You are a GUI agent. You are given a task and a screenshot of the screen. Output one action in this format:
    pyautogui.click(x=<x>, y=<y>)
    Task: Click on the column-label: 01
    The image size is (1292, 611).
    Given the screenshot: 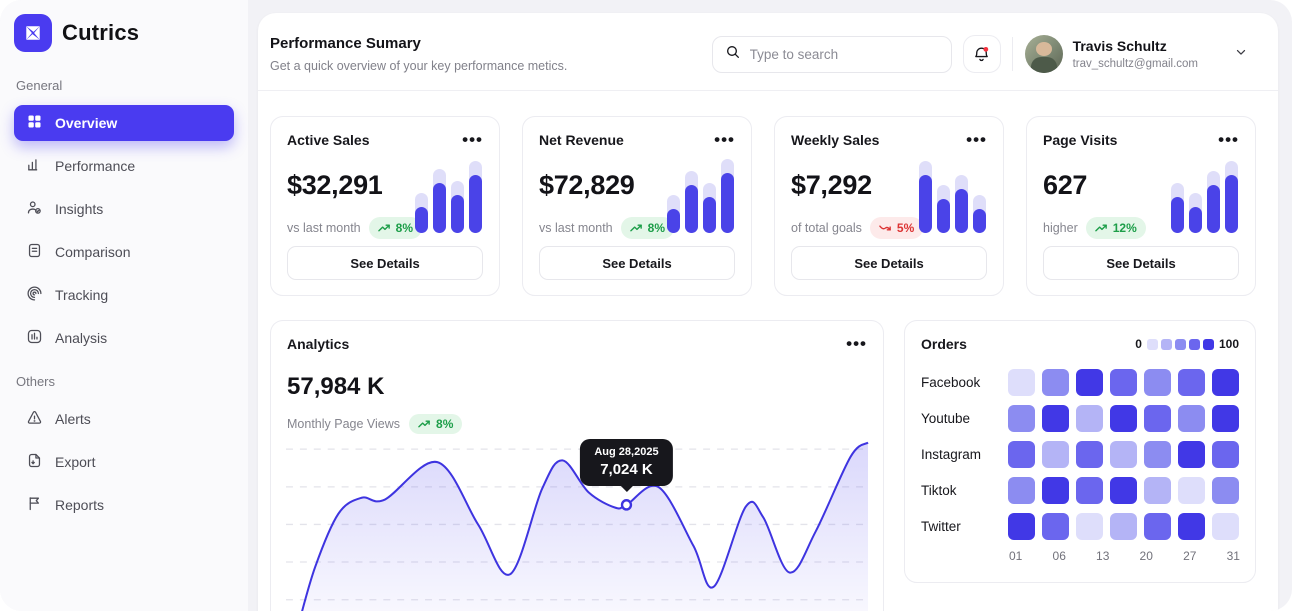 What is the action you would take?
    pyautogui.click(x=1016, y=556)
    